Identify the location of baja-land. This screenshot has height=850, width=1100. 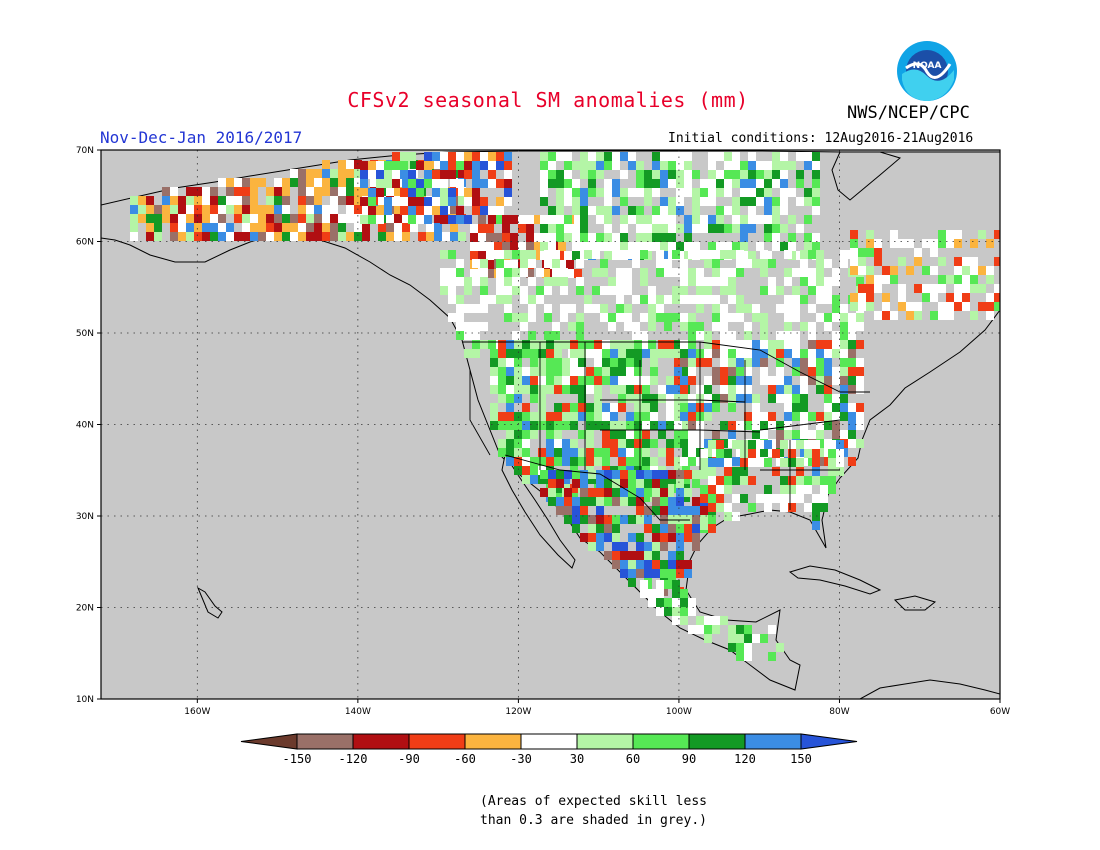
(538, 511).